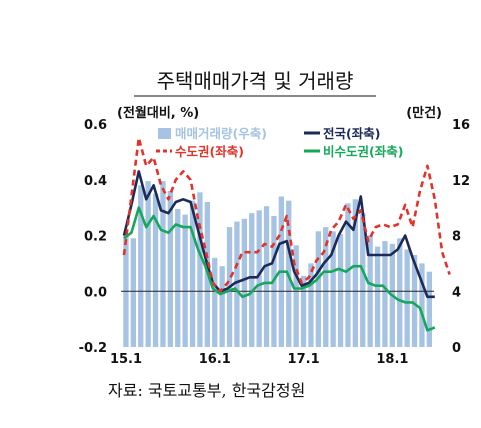 The width and height of the screenshot is (481, 428). What do you see at coordinates (351, 133) in the screenshot?
I see `legend-label: 전국(좌축)` at bounding box center [351, 133].